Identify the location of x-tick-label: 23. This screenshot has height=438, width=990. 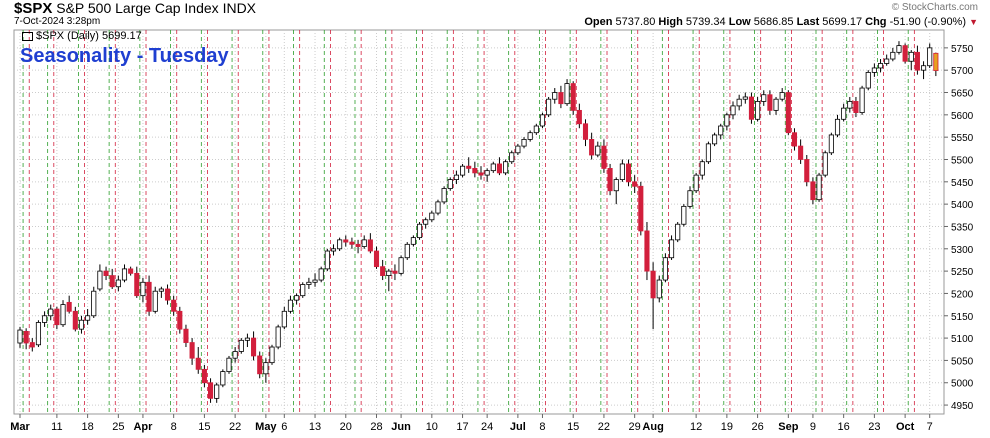
(874, 427).